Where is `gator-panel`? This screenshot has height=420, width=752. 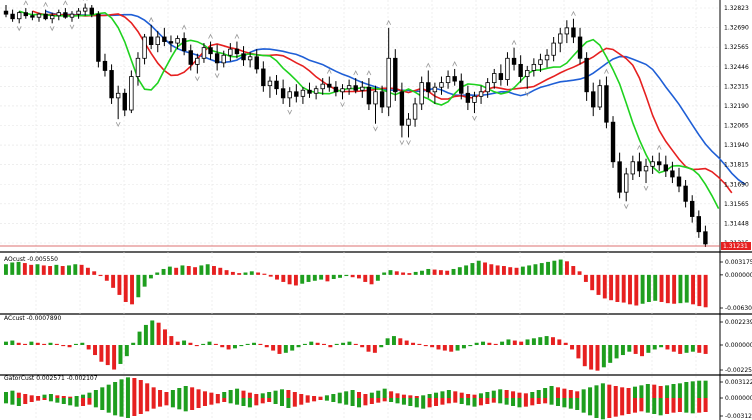
gator-panel is located at coordinates (356, 398).